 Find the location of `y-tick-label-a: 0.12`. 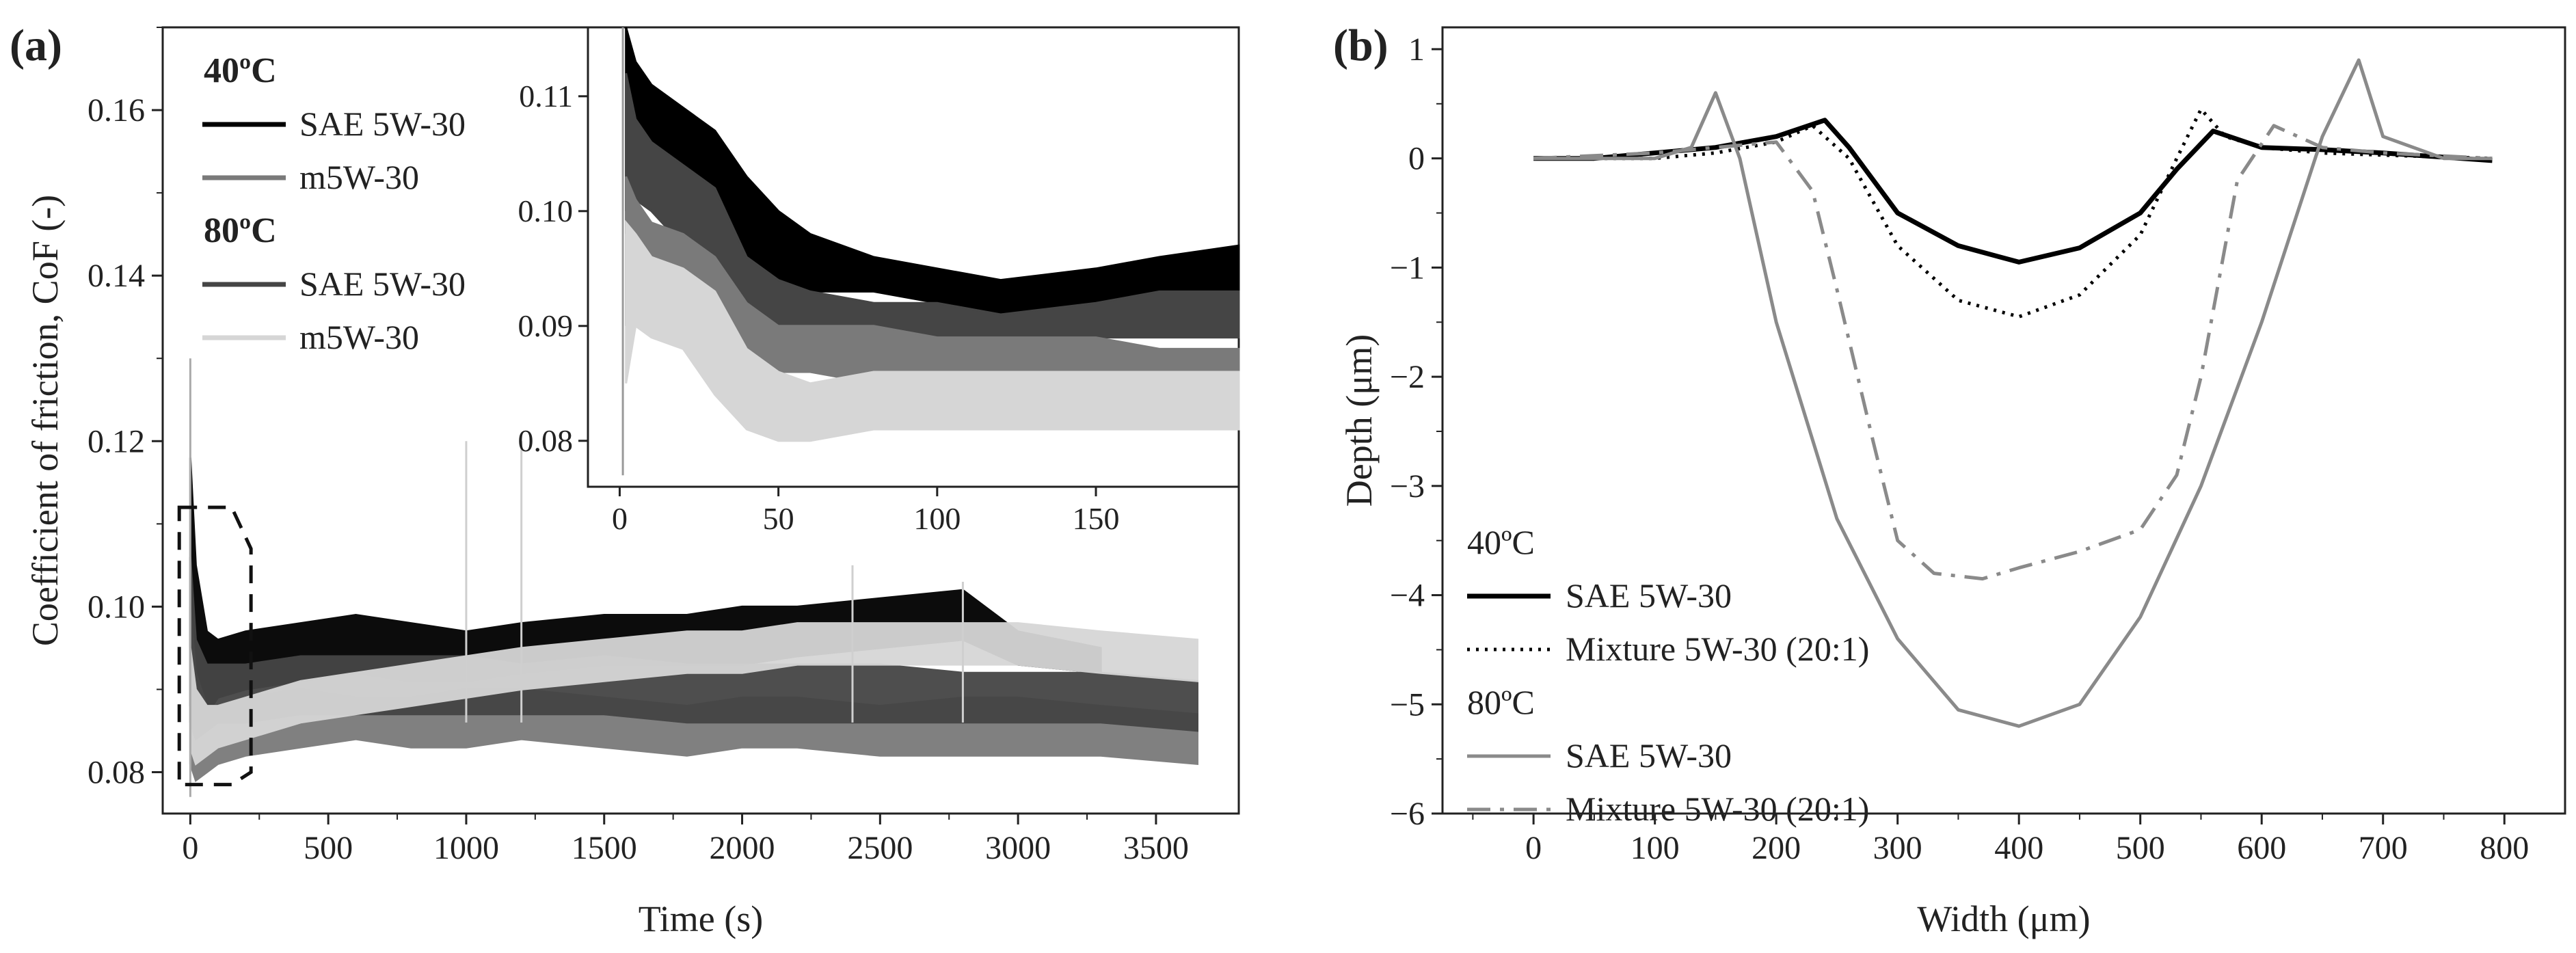

y-tick-label-a: 0.12 is located at coordinates (116, 441).